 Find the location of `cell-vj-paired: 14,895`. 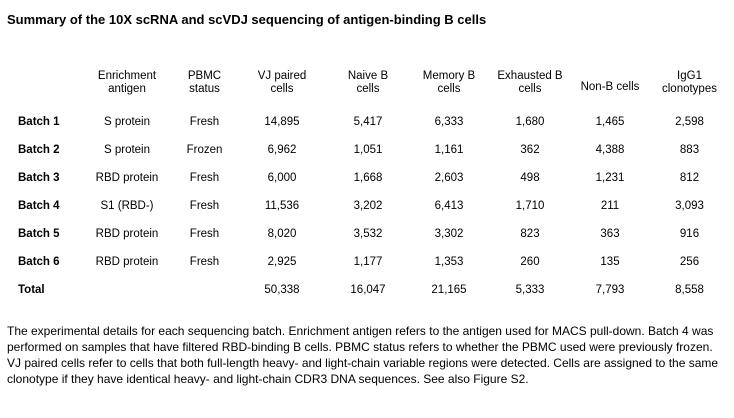

cell-vj-paired: 14,895 is located at coordinates (282, 122).